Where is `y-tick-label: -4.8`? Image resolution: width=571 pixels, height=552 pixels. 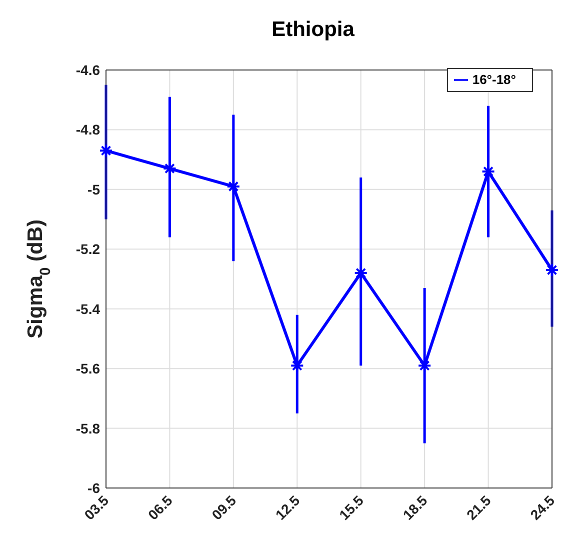
y-tick-label: -4.8 is located at coordinates (88, 130).